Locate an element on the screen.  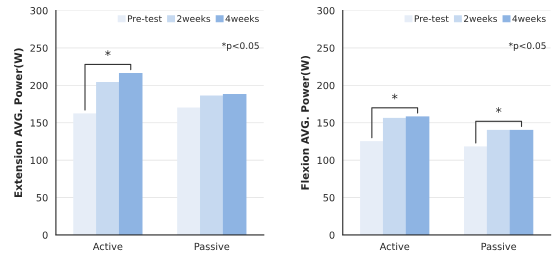
y-axis-title: Flexion AVG. Power(W) is located at coordinates (305, 123).